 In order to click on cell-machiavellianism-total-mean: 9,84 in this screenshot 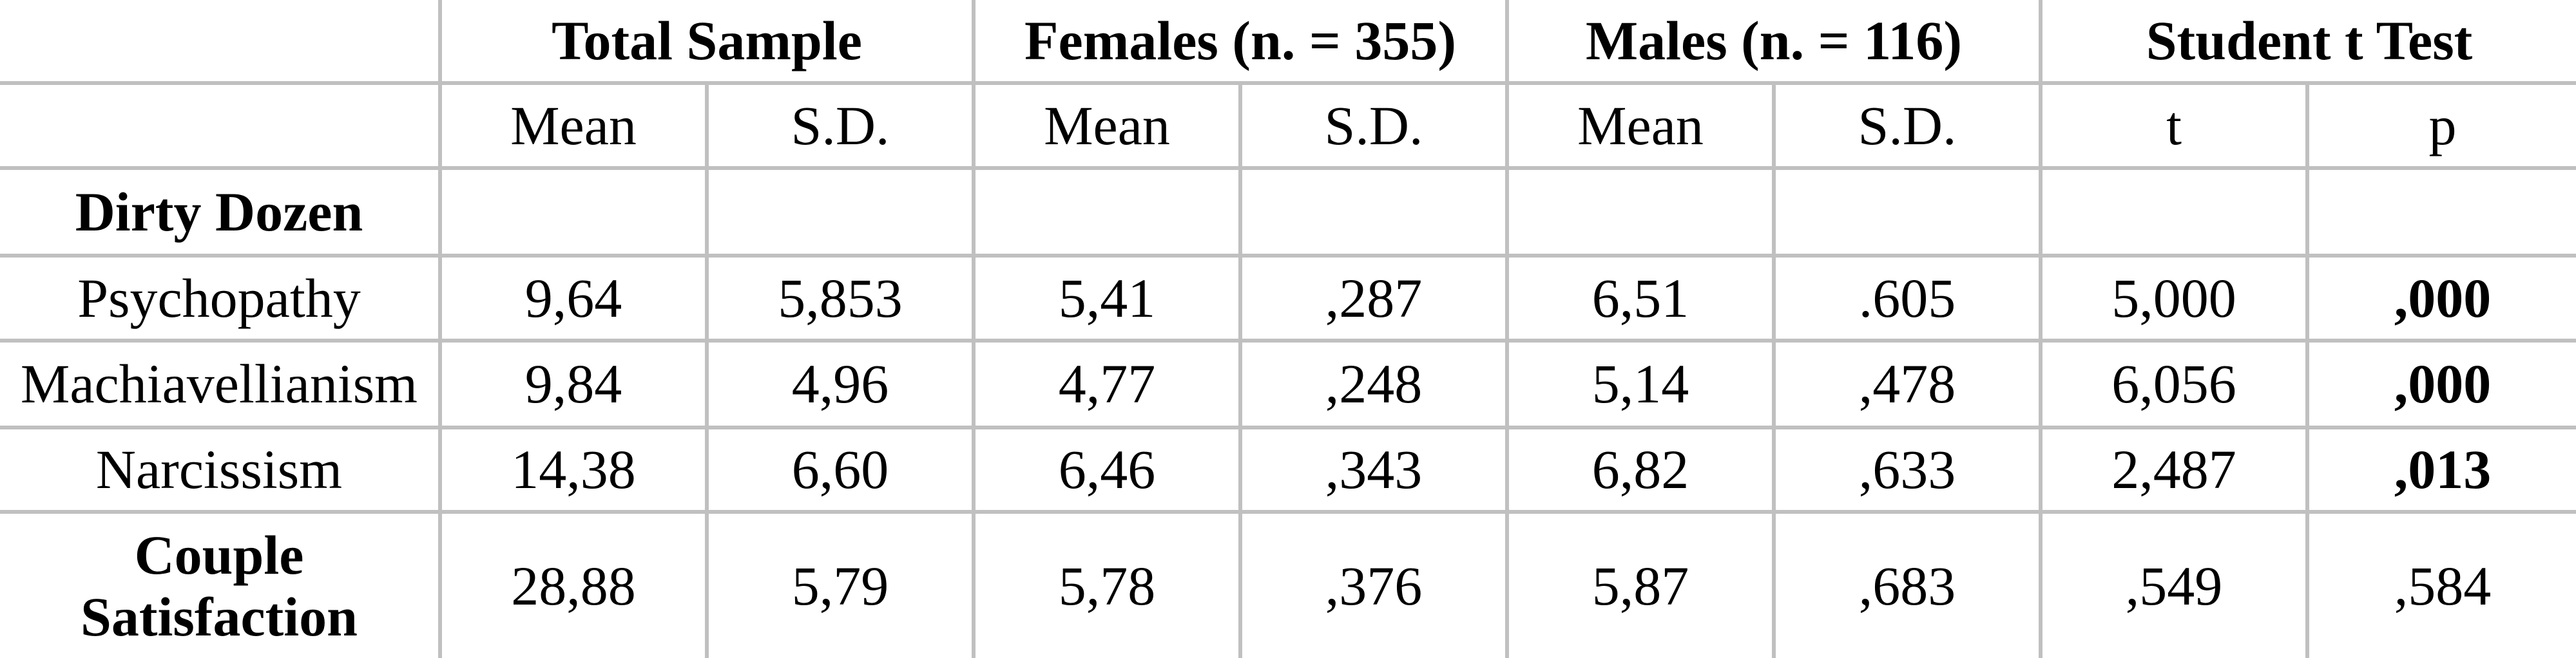, I will do `click(573, 384)`.